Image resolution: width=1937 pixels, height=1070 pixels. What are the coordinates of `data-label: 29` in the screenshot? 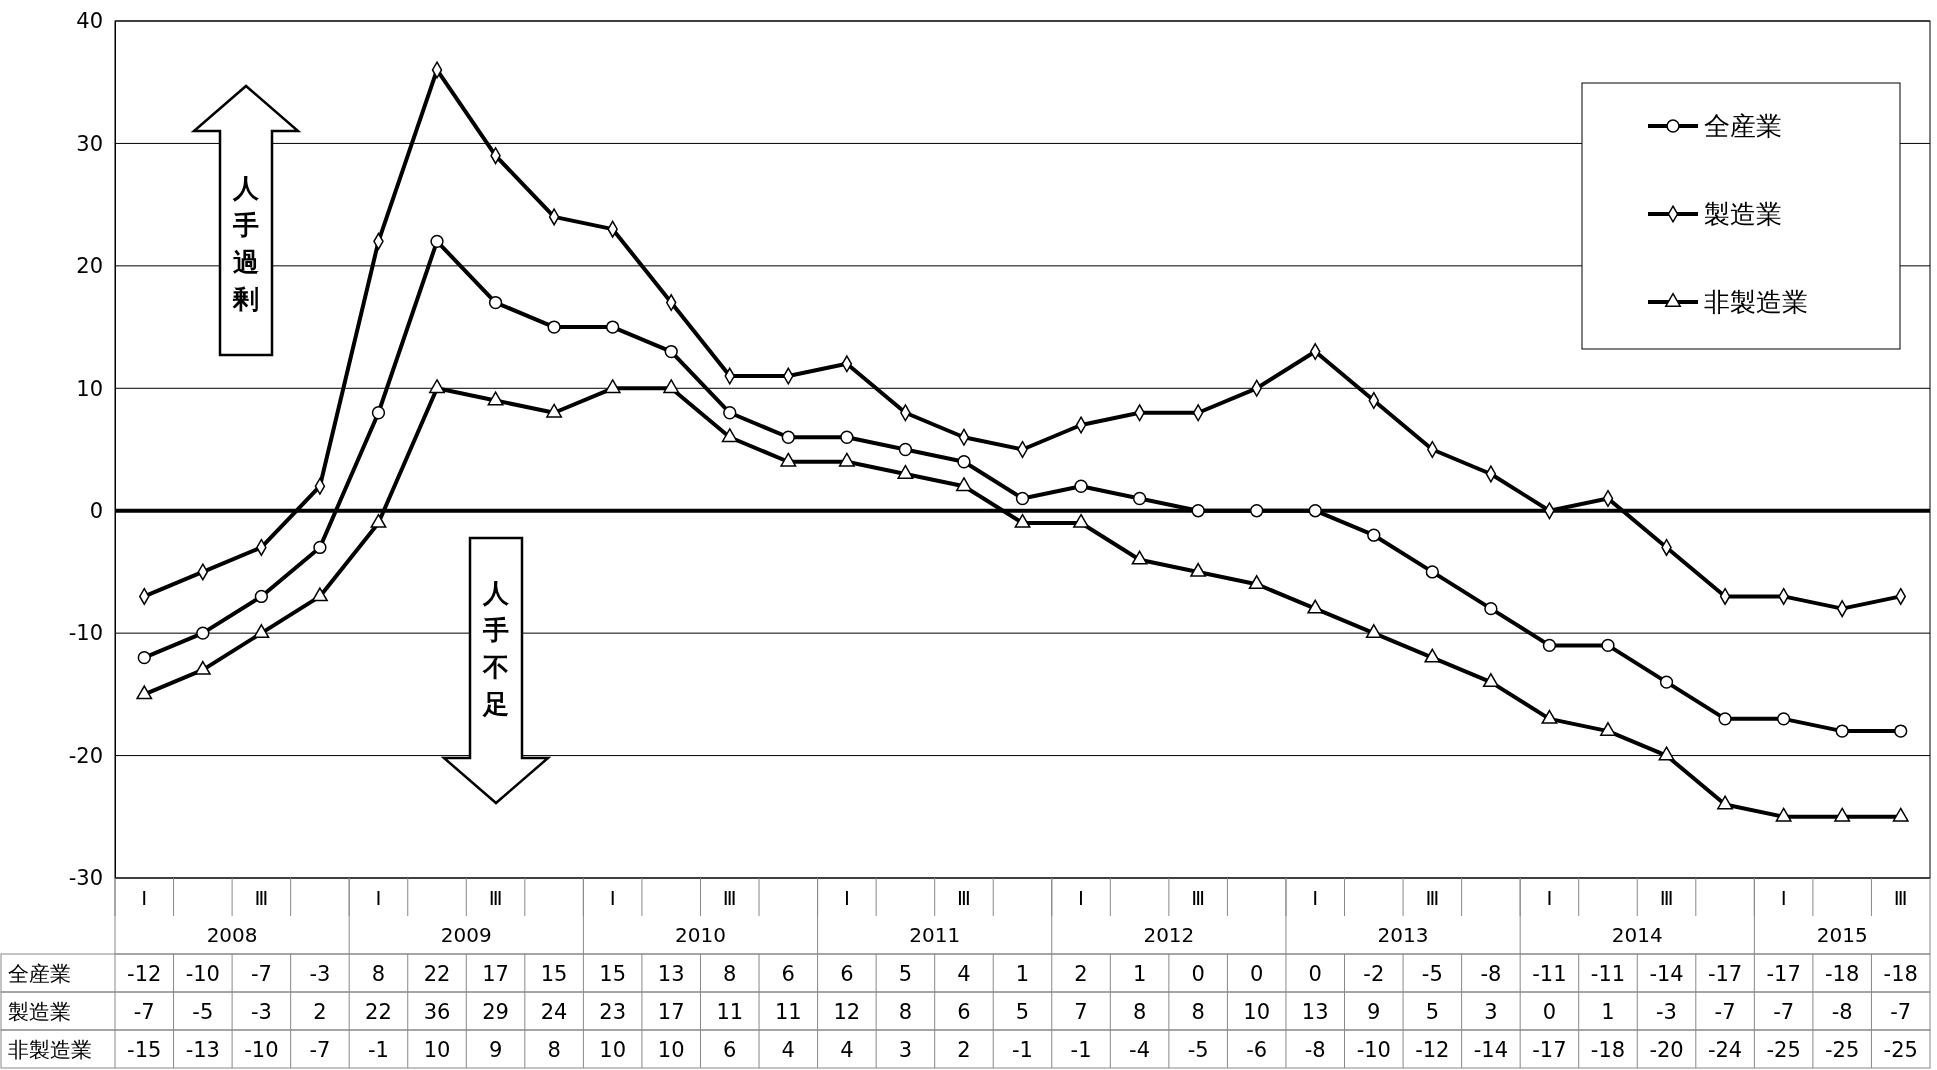 It's located at (495, 1012).